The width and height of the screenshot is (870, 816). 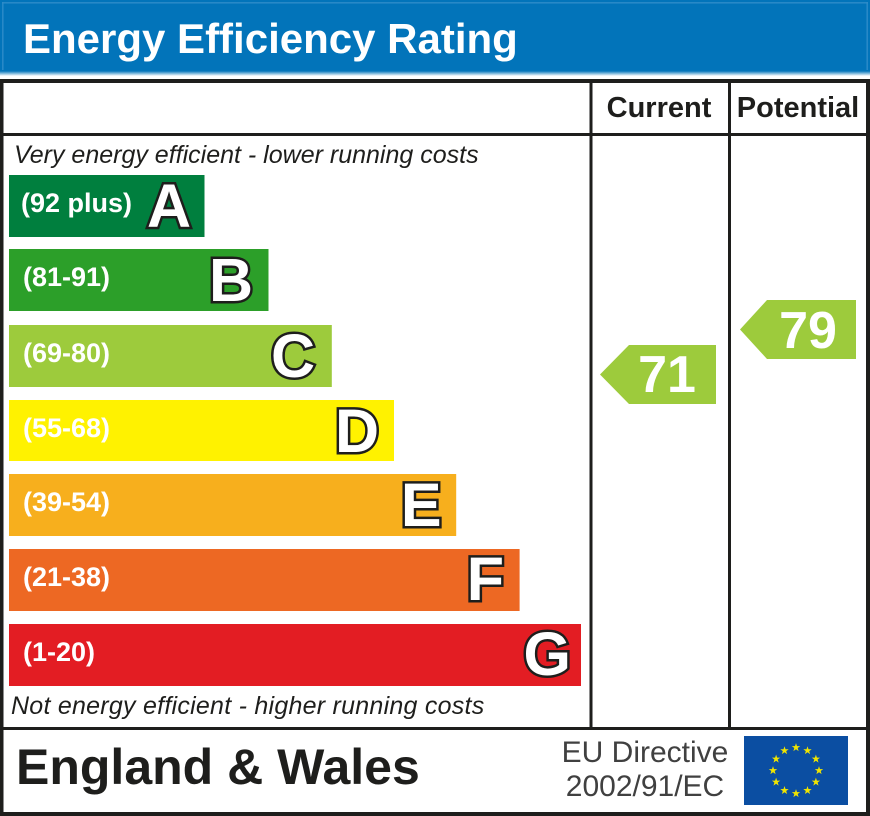 What do you see at coordinates (645, 752) in the screenshot?
I see `svg-text: EU Directive` at bounding box center [645, 752].